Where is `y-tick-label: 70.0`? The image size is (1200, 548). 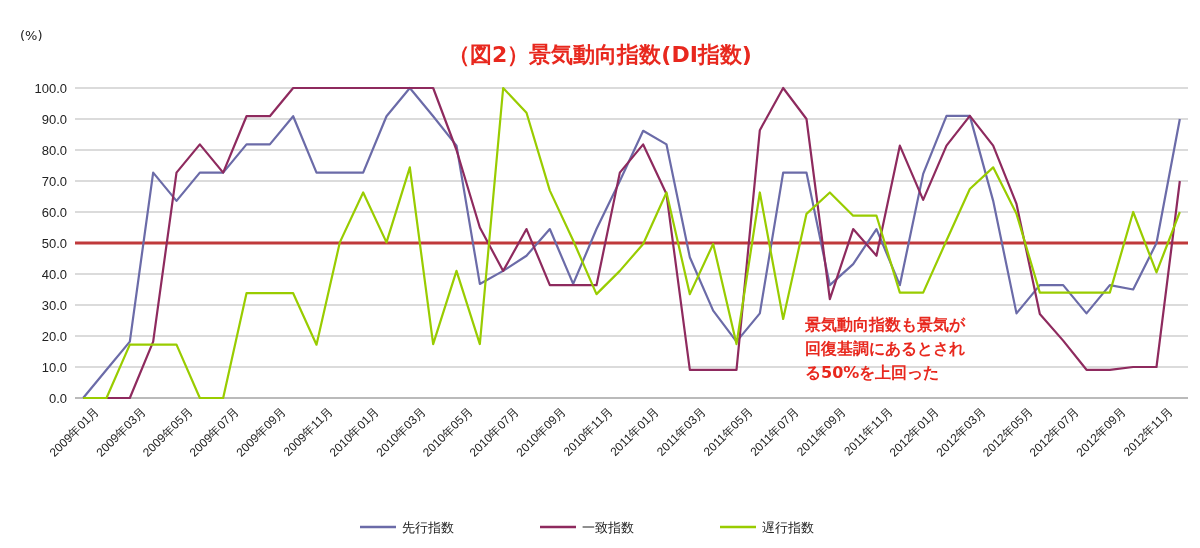
y-tick-label: 70.0 is located at coordinates (54, 181).